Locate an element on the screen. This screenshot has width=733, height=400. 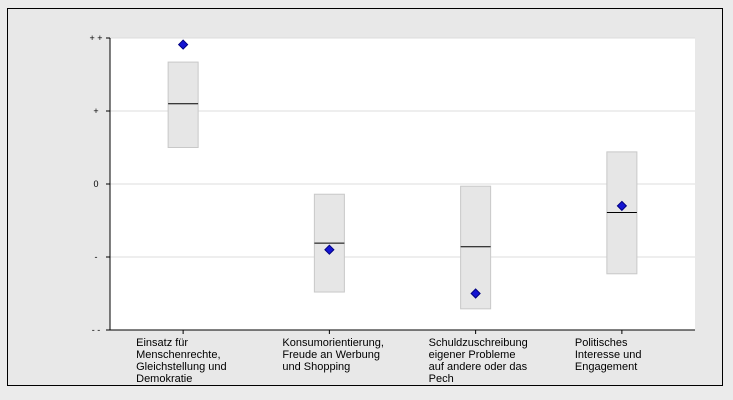
category-label-line: Schuldzuschreibung is located at coordinates (478, 343).